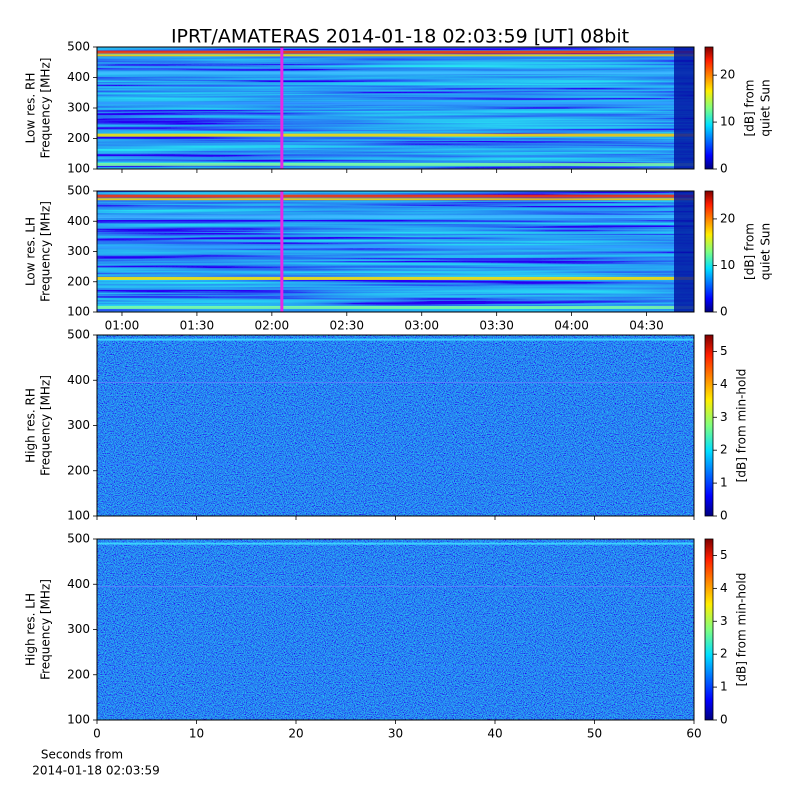 This screenshot has width=800, height=800. Describe the element at coordinates (295, 734) in the screenshot. I see `x-tick-label: 20` at that location.